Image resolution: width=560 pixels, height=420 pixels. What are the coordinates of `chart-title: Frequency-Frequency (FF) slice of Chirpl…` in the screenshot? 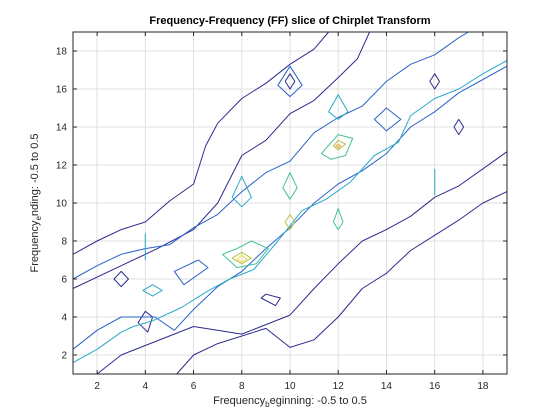 It's located at (289, 21).